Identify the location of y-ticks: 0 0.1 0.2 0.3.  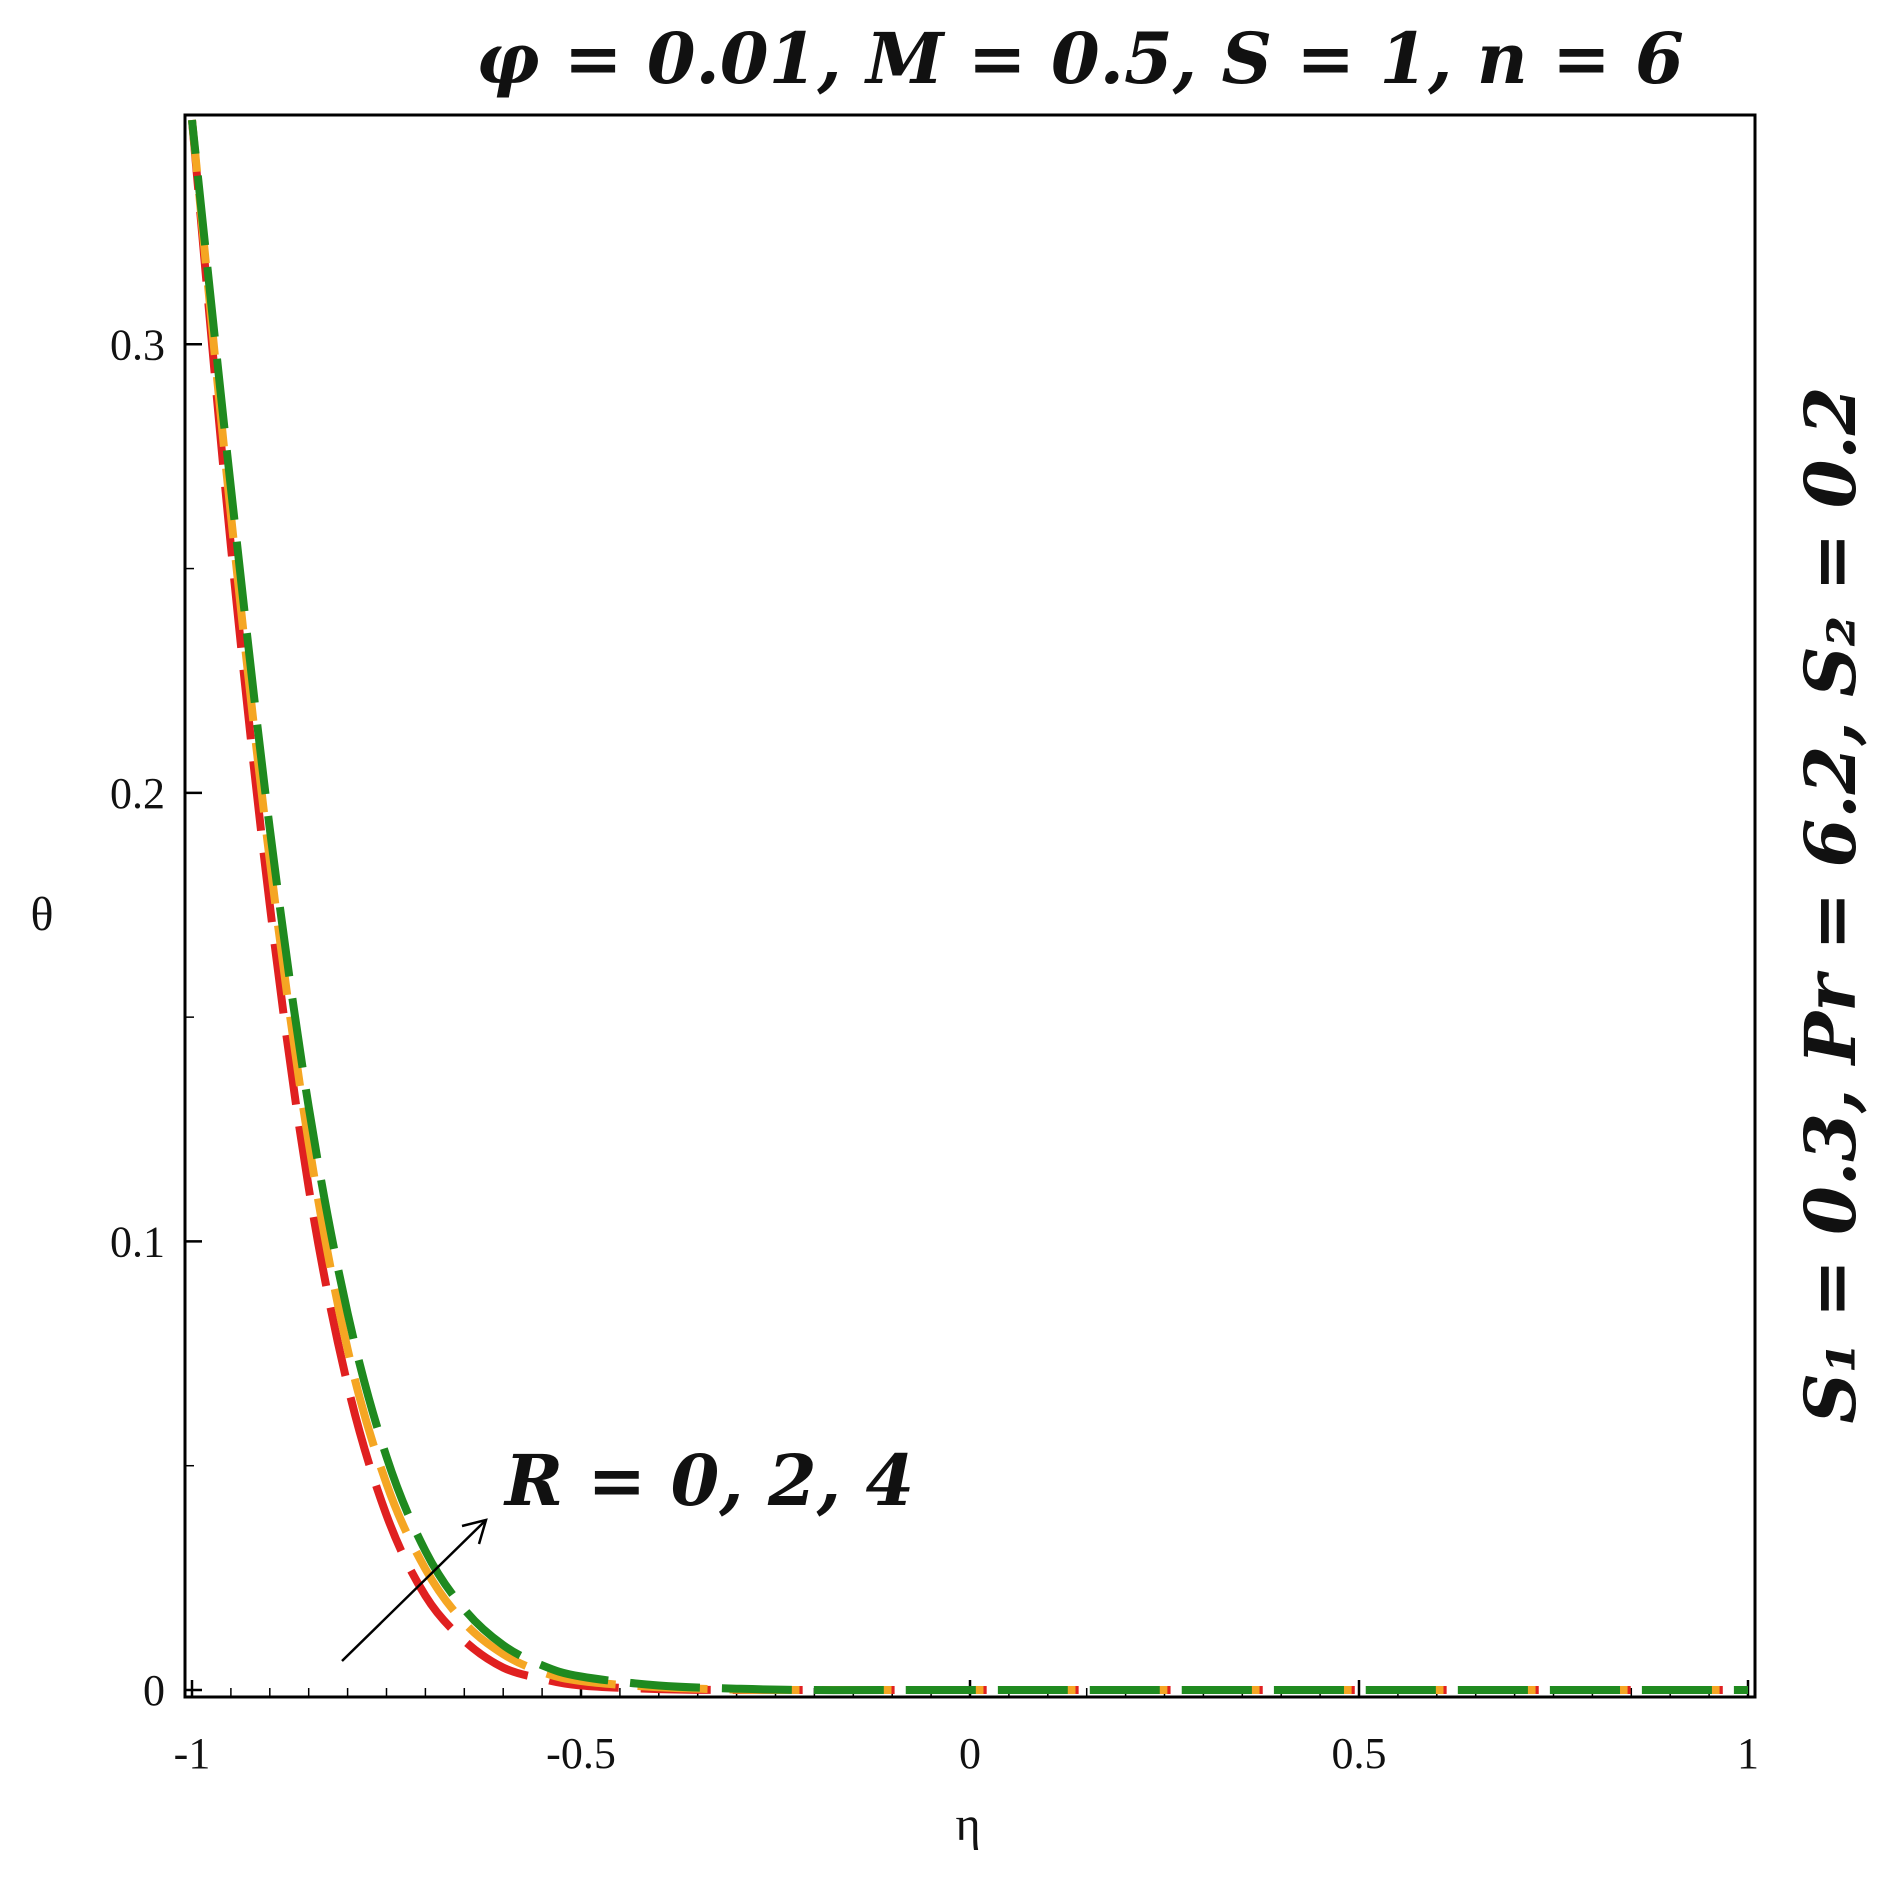
(156, 1017).